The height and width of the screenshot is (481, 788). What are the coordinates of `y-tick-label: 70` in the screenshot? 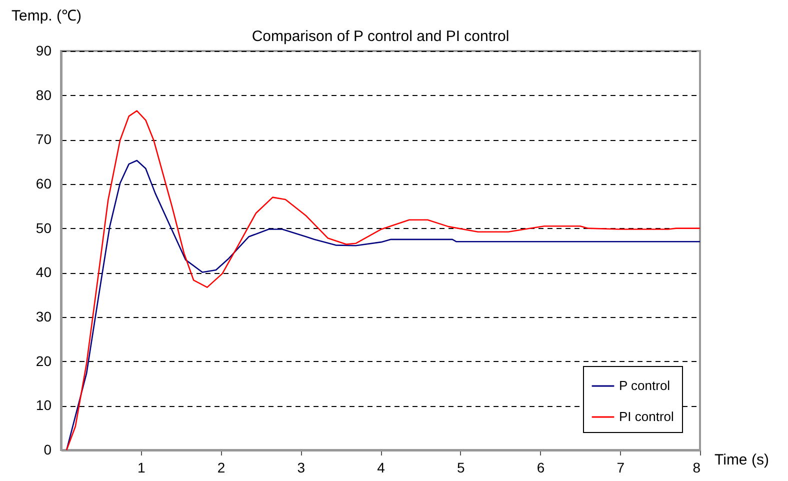 It's located at (44, 139).